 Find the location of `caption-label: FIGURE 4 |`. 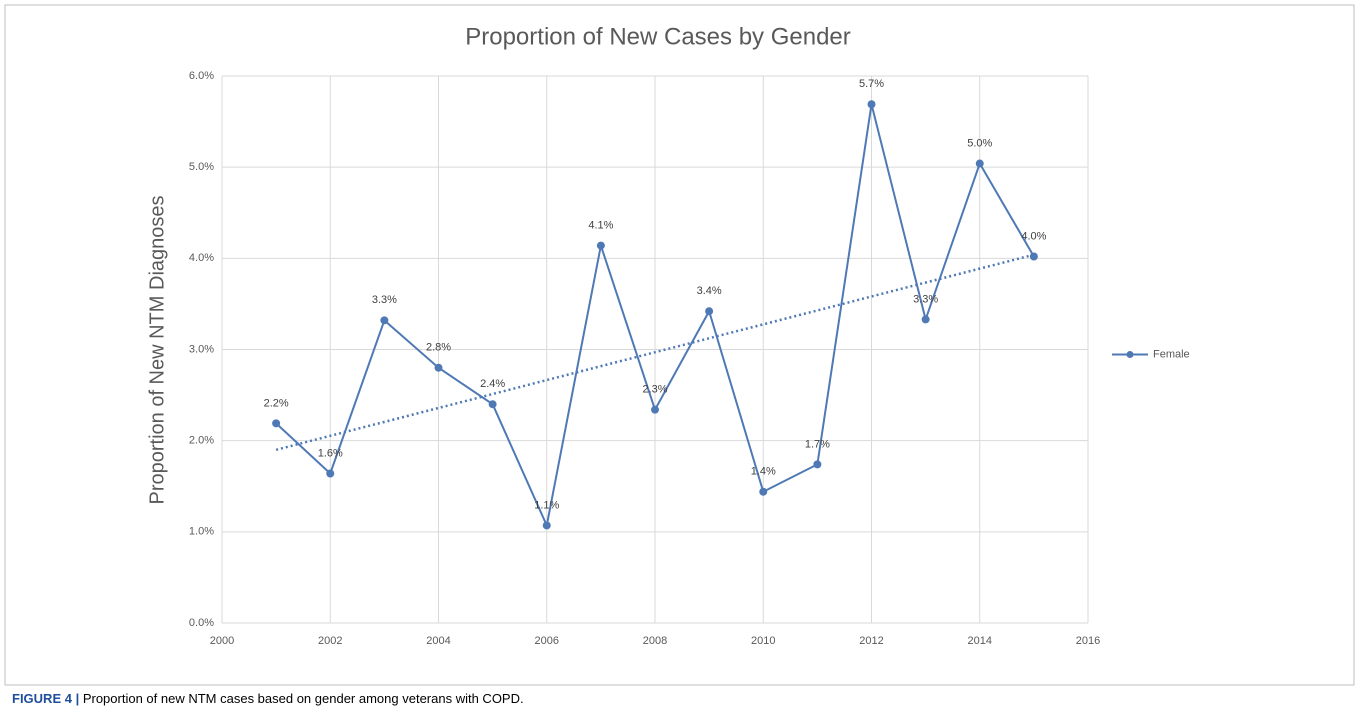

caption-label: FIGURE 4 | is located at coordinates (45, 698).